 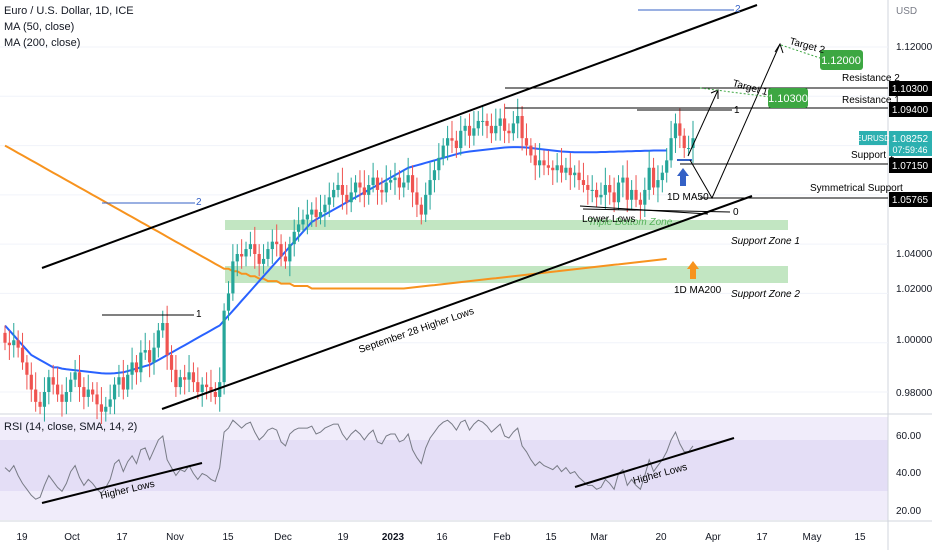 What do you see at coordinates (349, 459) in the screenshot?
I see `rsi-line` at bounding box center [349, 459].